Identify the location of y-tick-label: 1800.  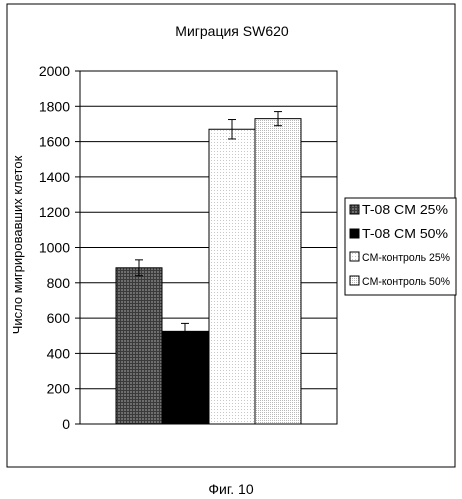
(54, 106).